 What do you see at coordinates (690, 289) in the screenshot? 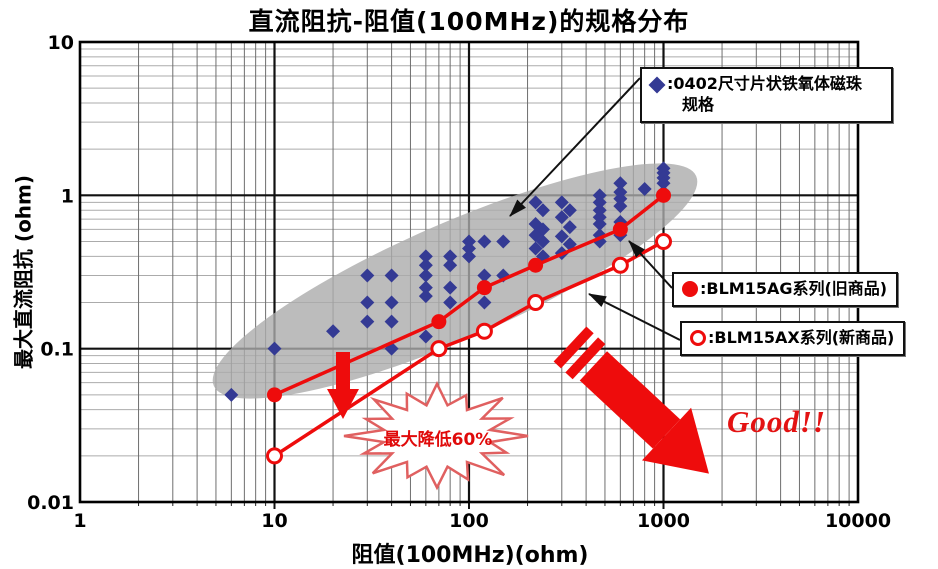
I see `red-filled-circle-icon` at bounding box center [690, 289].